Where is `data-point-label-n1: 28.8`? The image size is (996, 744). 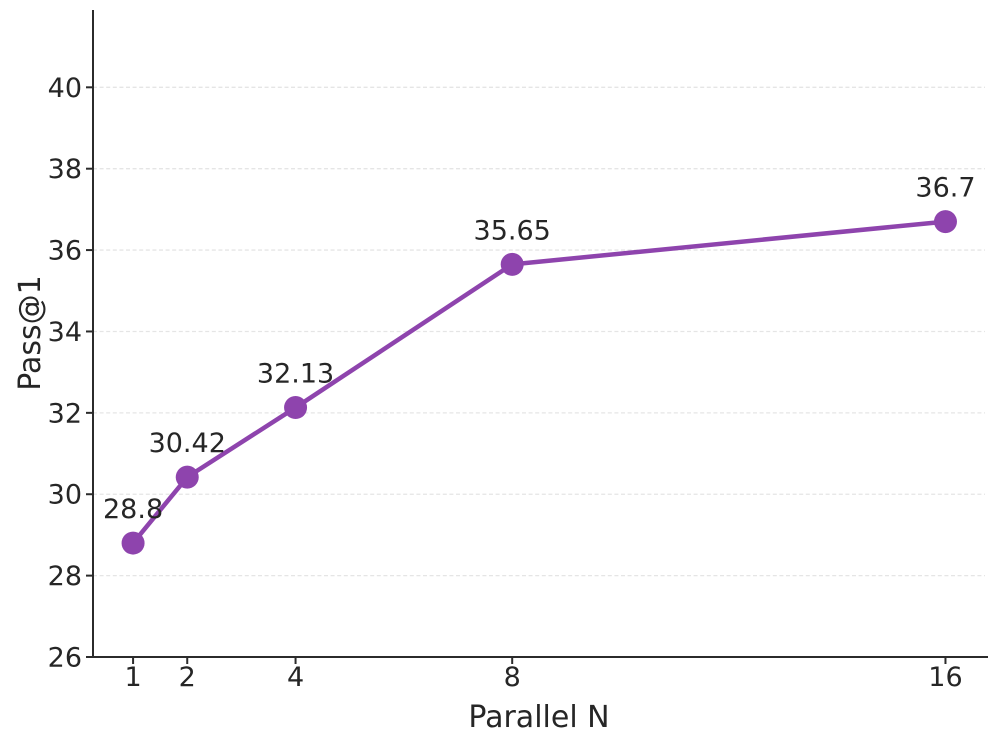 data-point-label-n1: 28.8 is located at coordinates (133, 509).